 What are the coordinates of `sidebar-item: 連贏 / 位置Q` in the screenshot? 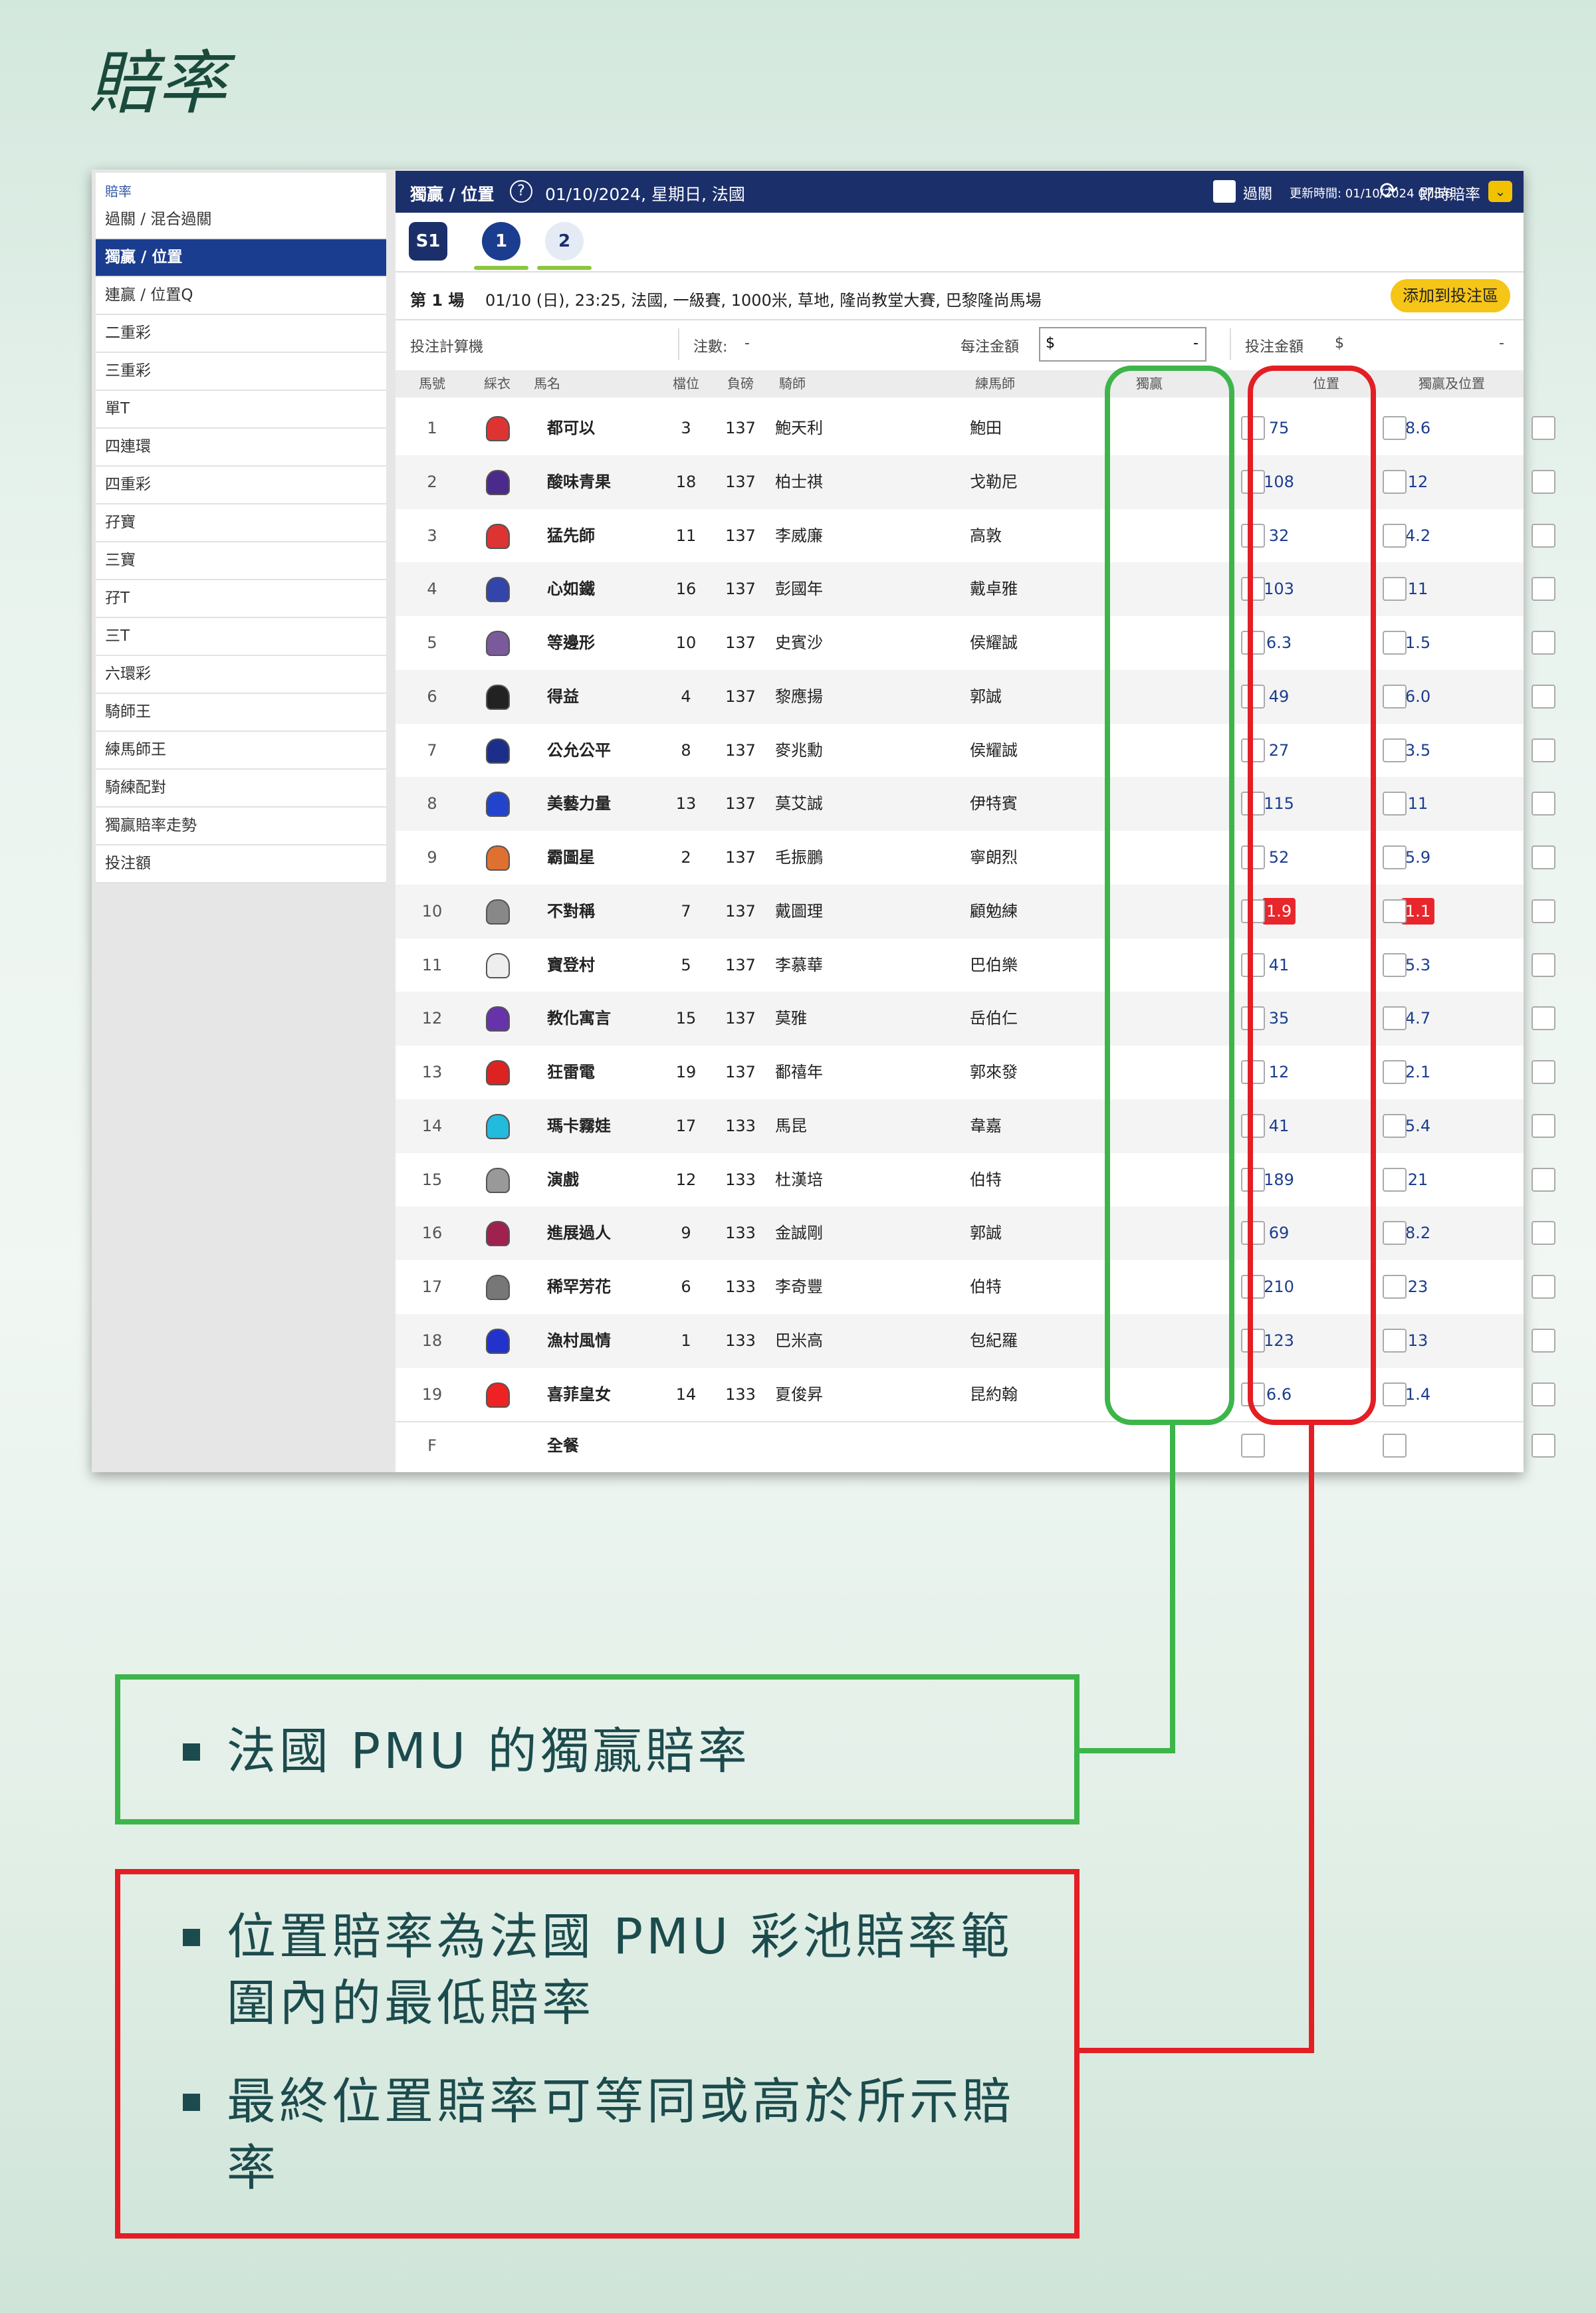 It's located at (241, 296).